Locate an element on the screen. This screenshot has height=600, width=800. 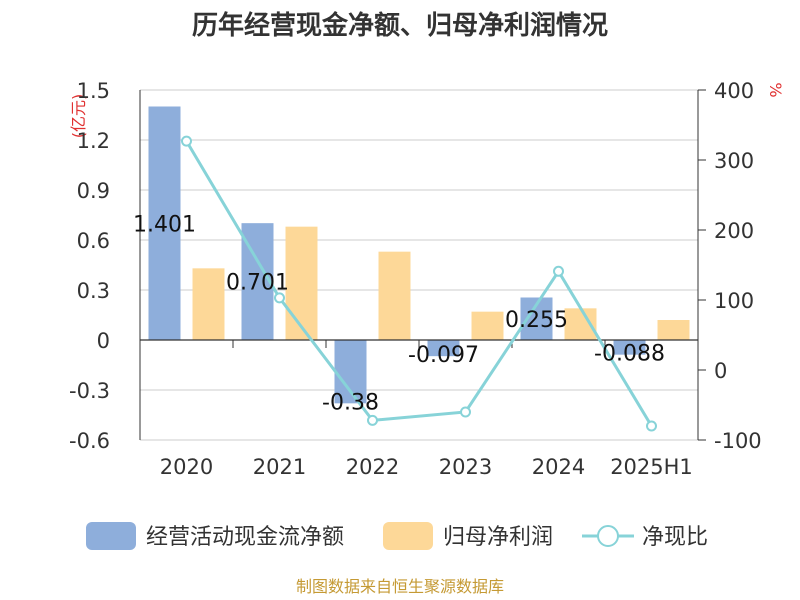
cash-flow-data-label: -0.097 is located at coordinates (443, 355).